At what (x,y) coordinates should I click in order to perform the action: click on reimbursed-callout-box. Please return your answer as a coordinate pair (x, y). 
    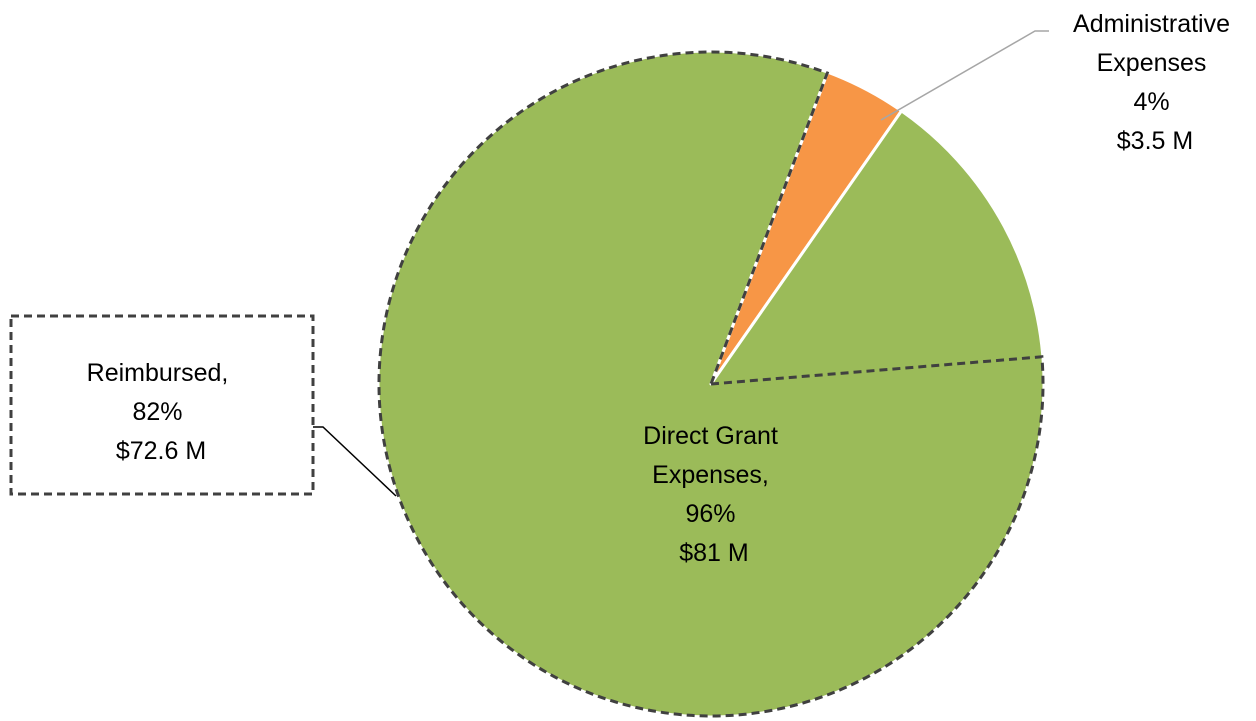
    Looking at the image, I should click on (162, 405).